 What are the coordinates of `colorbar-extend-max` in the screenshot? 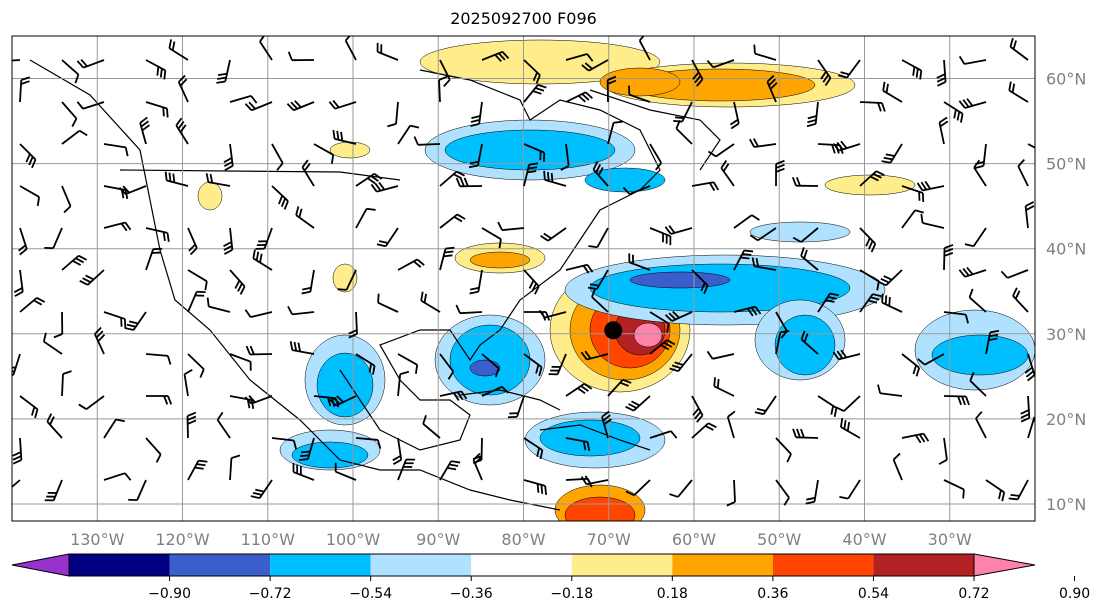 It's located at (1004, 565).